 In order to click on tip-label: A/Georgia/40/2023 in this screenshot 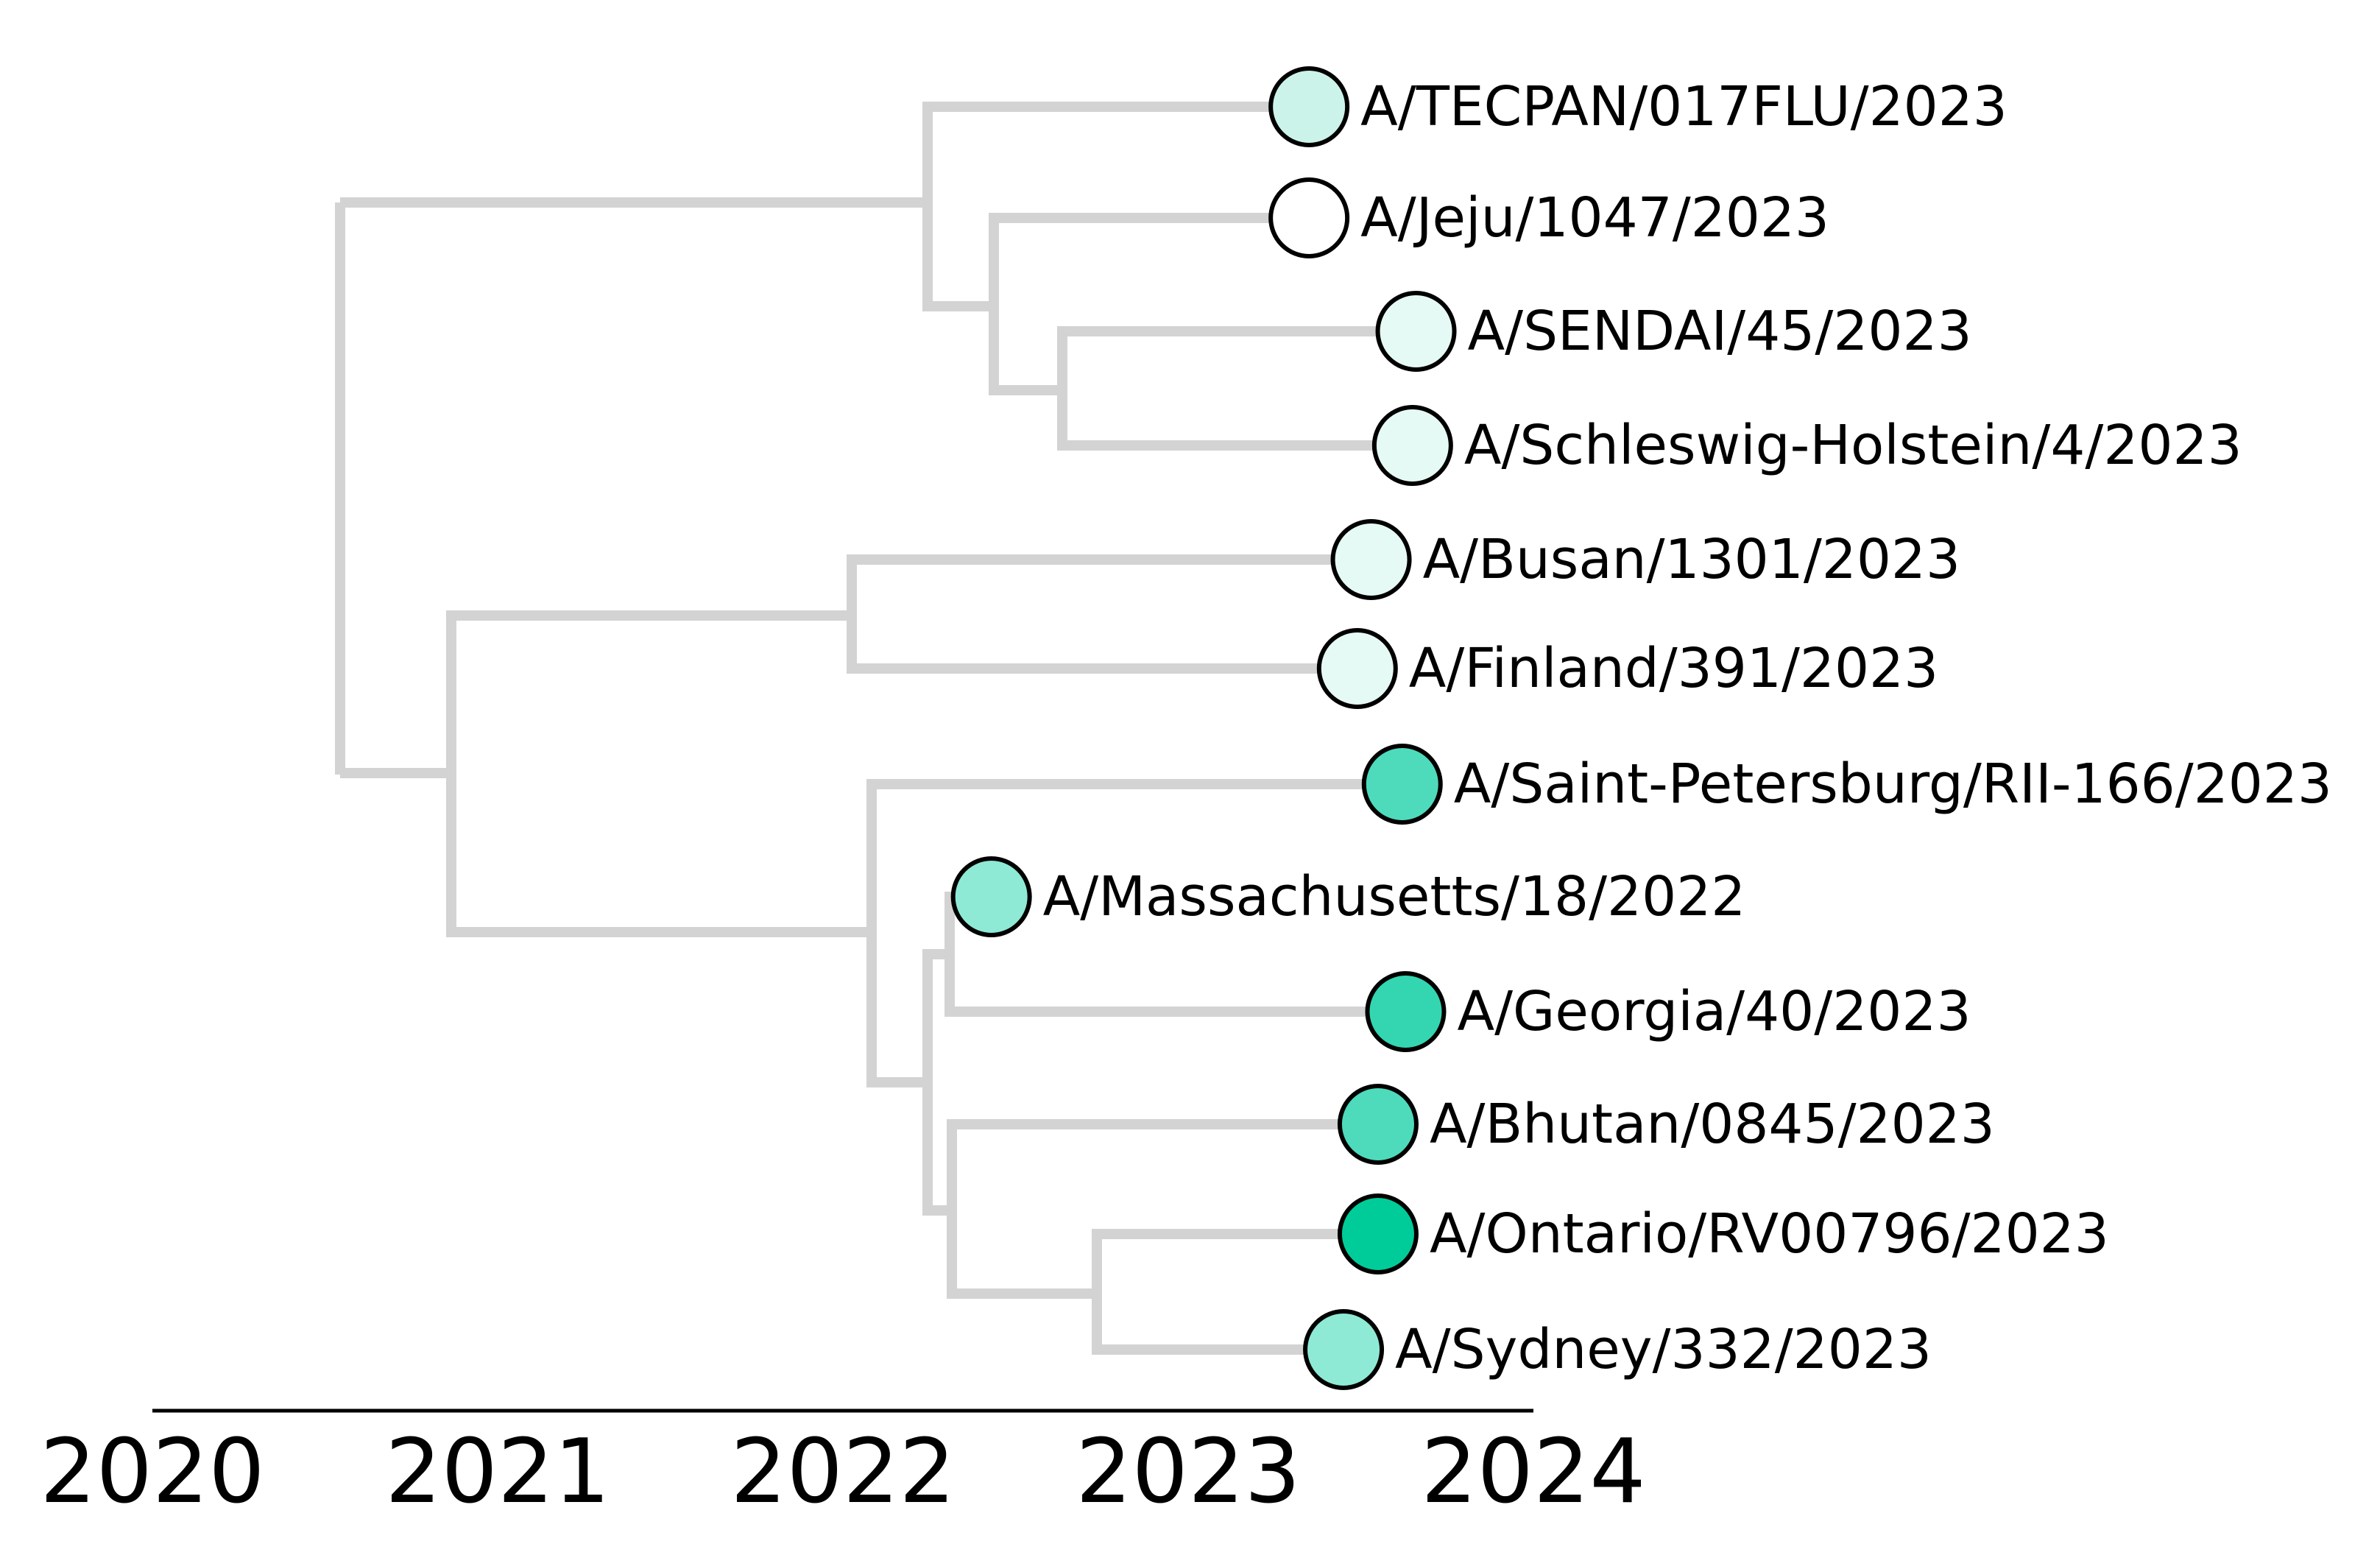, I will do `click(1714, 1012)`.